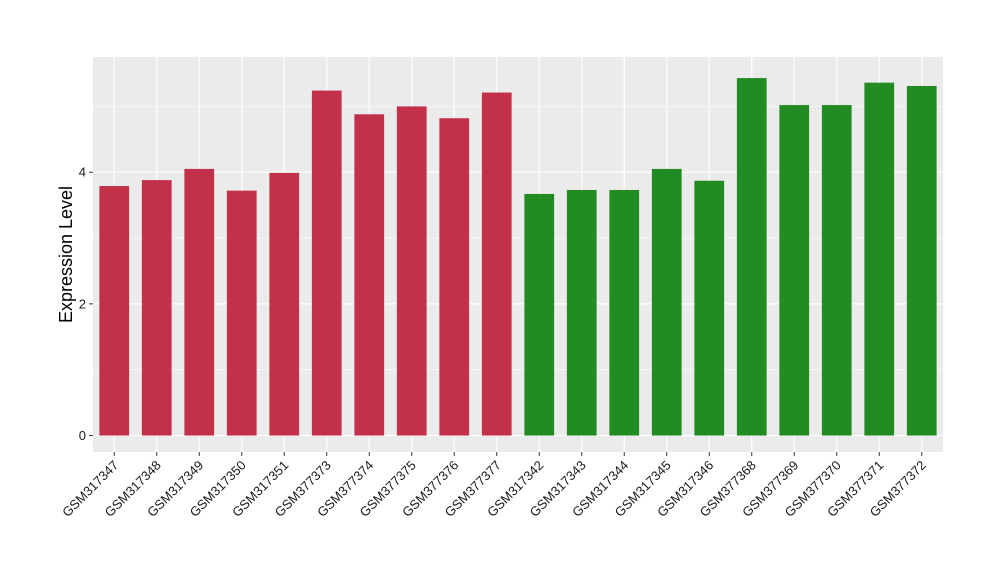  I want to click on bar-gsm377376, so click(454, 277).